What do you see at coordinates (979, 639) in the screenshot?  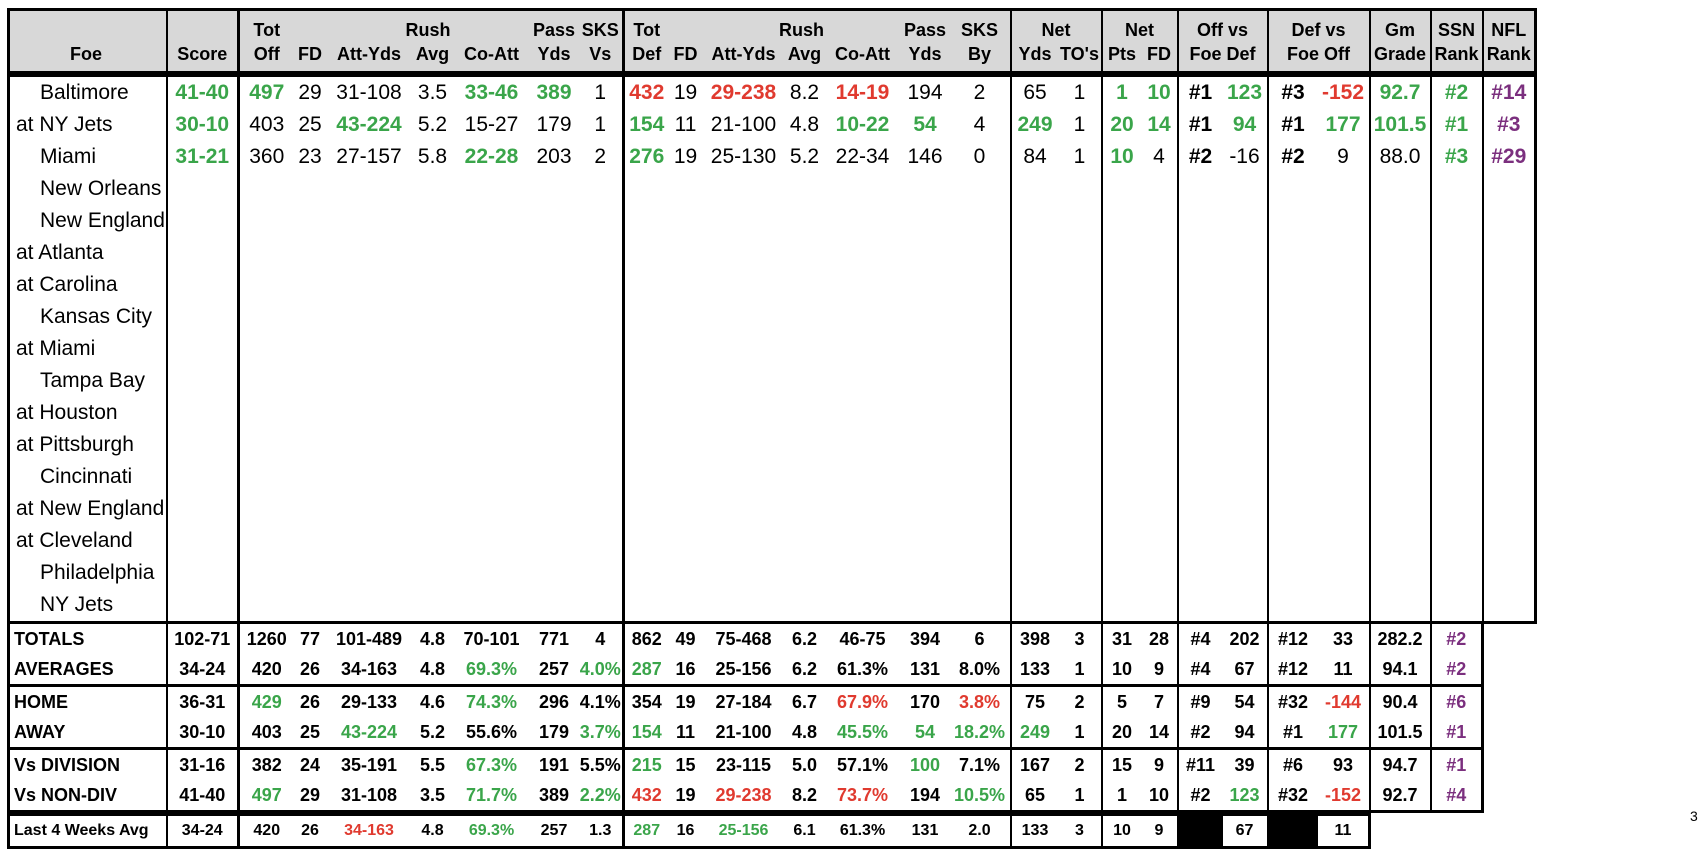 I see `summary-cell: 6` at bounding box center [979, 639].